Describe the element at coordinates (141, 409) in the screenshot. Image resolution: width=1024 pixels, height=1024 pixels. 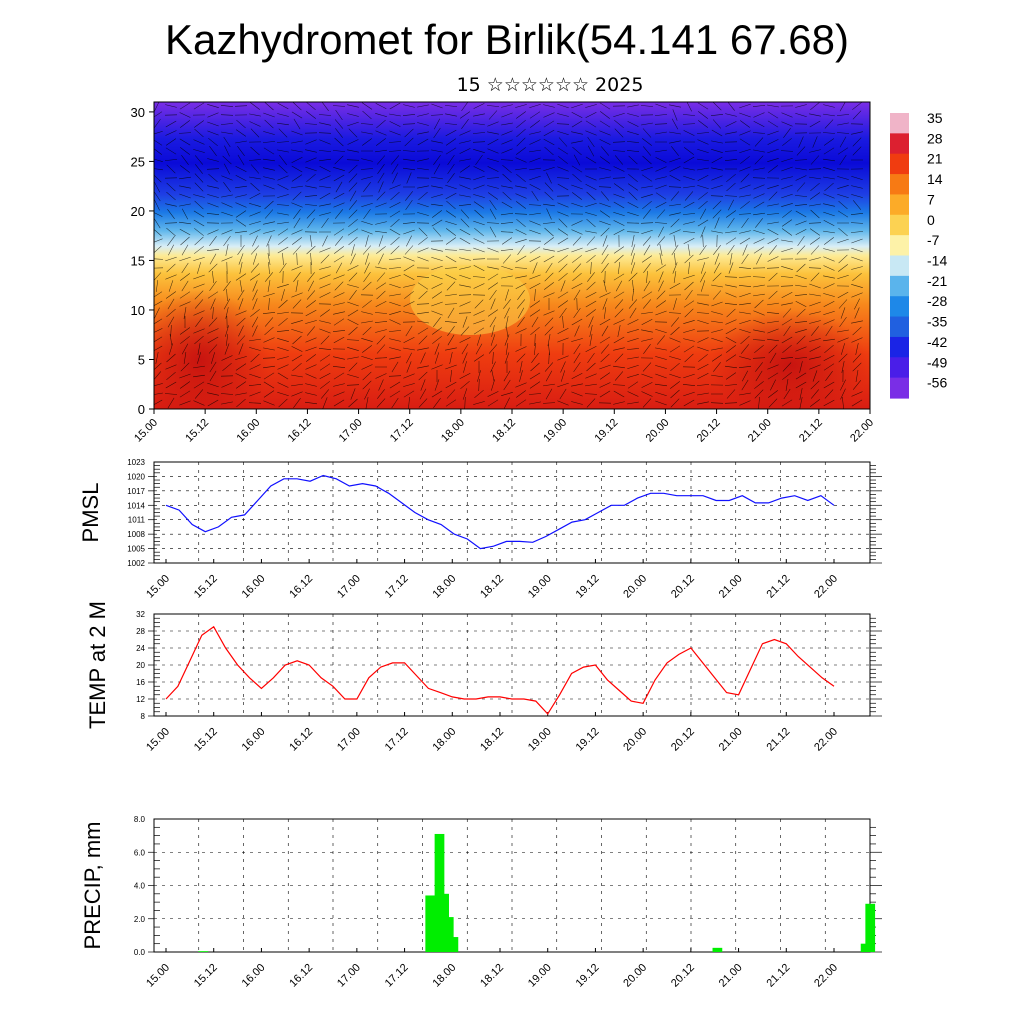
I see `y-tick-label: 0` at that location.